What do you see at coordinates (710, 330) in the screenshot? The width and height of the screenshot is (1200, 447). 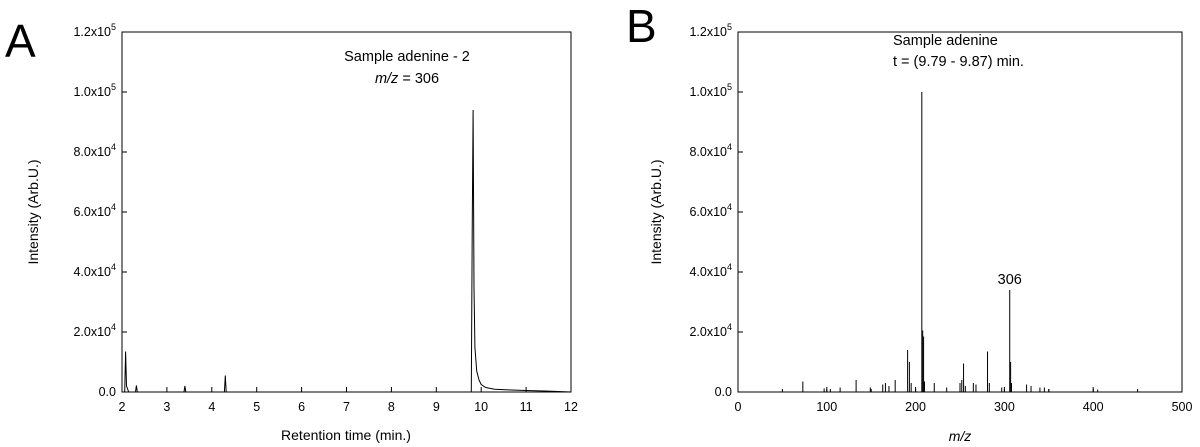 I see `panel-b-y-tick-label: 2.0x10⁴` at bounding box center [710, 330].